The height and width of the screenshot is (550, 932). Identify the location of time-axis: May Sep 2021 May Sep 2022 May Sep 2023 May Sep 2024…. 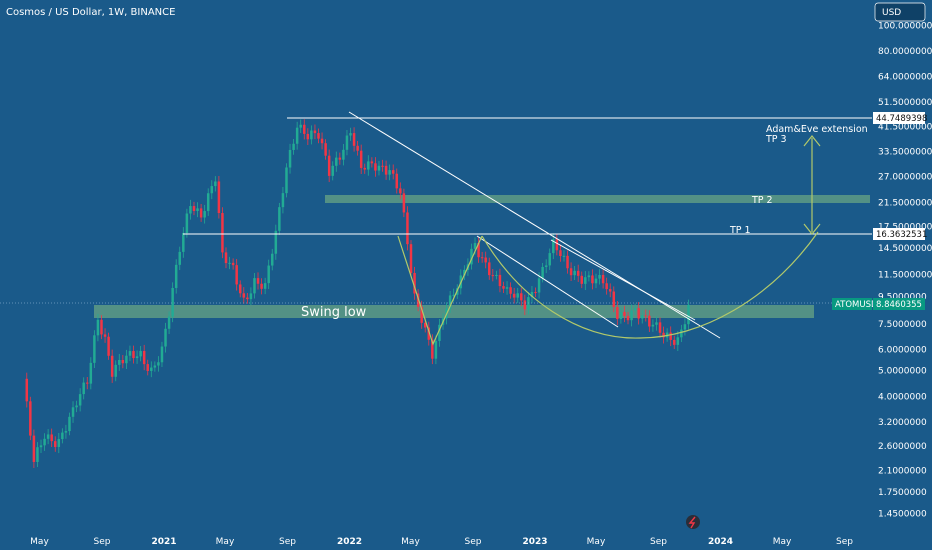
(441, 542).